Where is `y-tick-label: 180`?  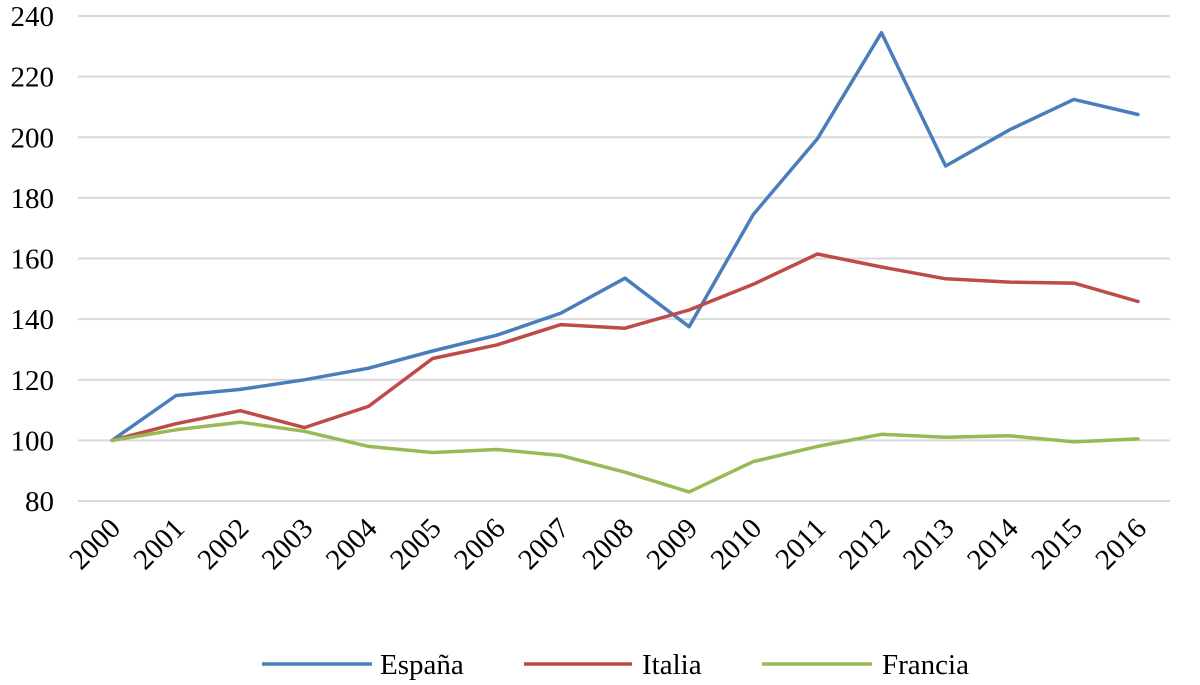
y-tick-label: 180 is located at coordinates (33, 199).